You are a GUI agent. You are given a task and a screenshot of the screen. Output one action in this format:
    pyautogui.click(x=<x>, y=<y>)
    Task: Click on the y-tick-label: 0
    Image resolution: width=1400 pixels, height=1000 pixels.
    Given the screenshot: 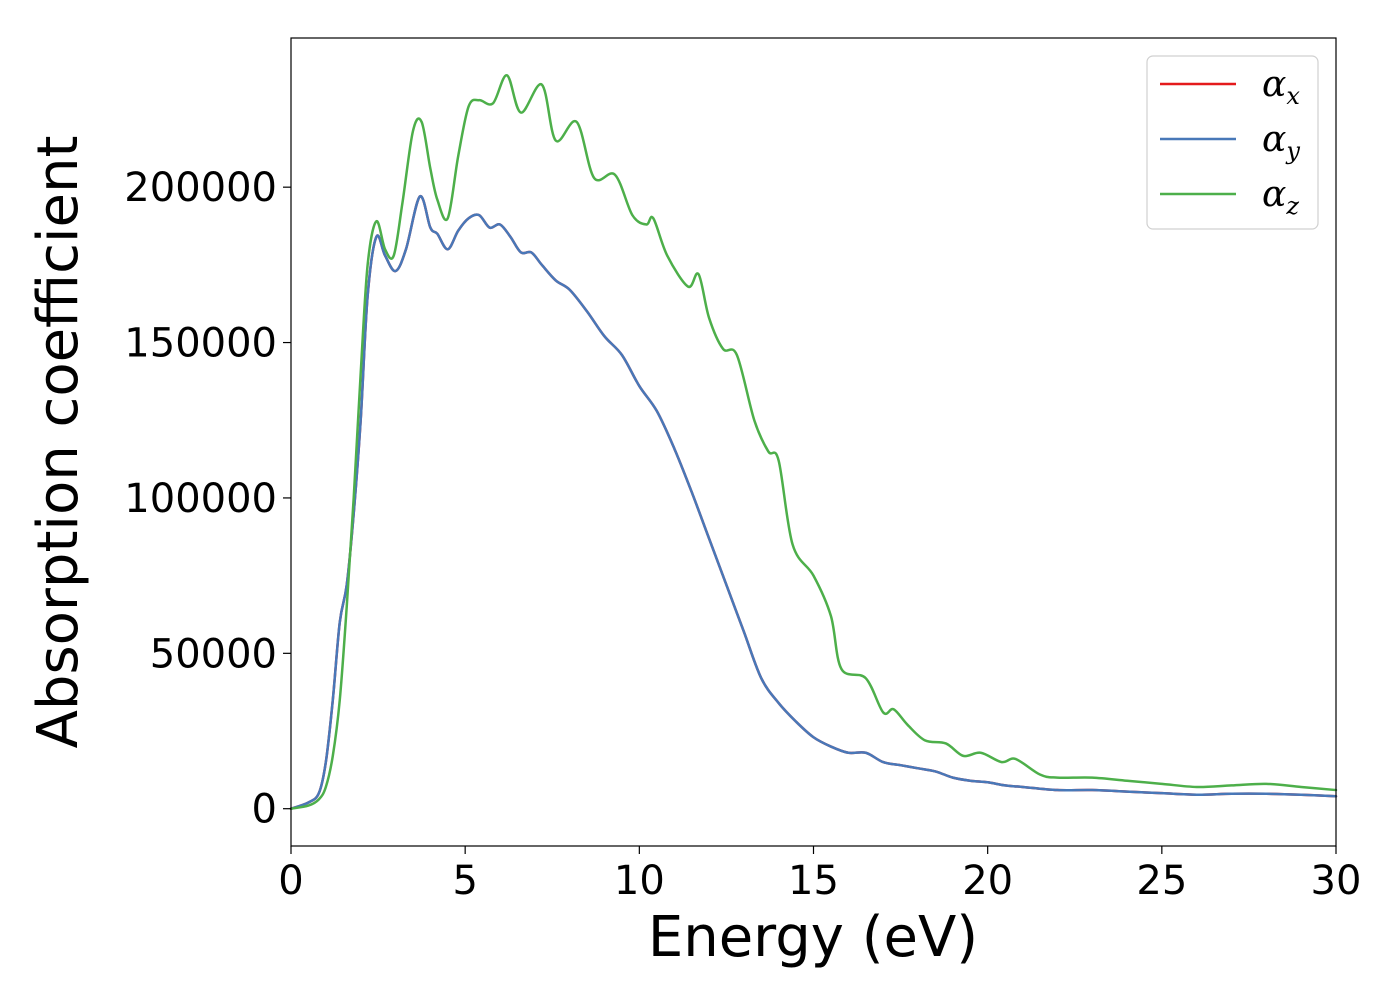 What is the action you would take?
    pyautogui.click(x=264, y=810)
    